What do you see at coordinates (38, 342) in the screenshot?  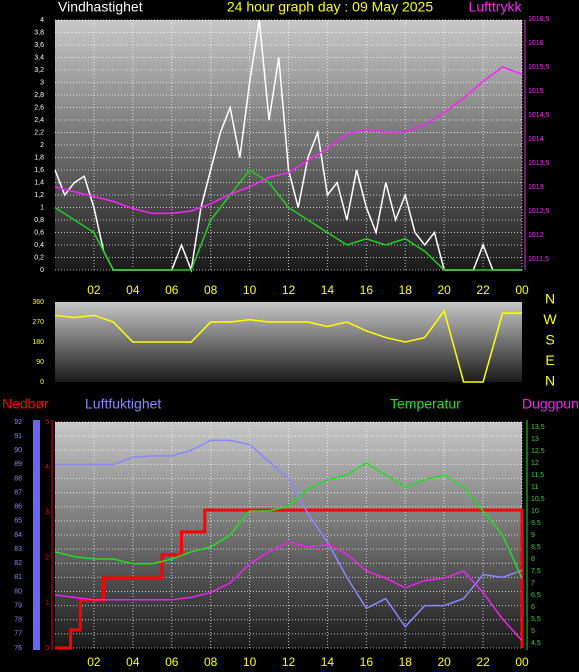 I see `y-tick-label: 180` at bounding box center [38, 342].